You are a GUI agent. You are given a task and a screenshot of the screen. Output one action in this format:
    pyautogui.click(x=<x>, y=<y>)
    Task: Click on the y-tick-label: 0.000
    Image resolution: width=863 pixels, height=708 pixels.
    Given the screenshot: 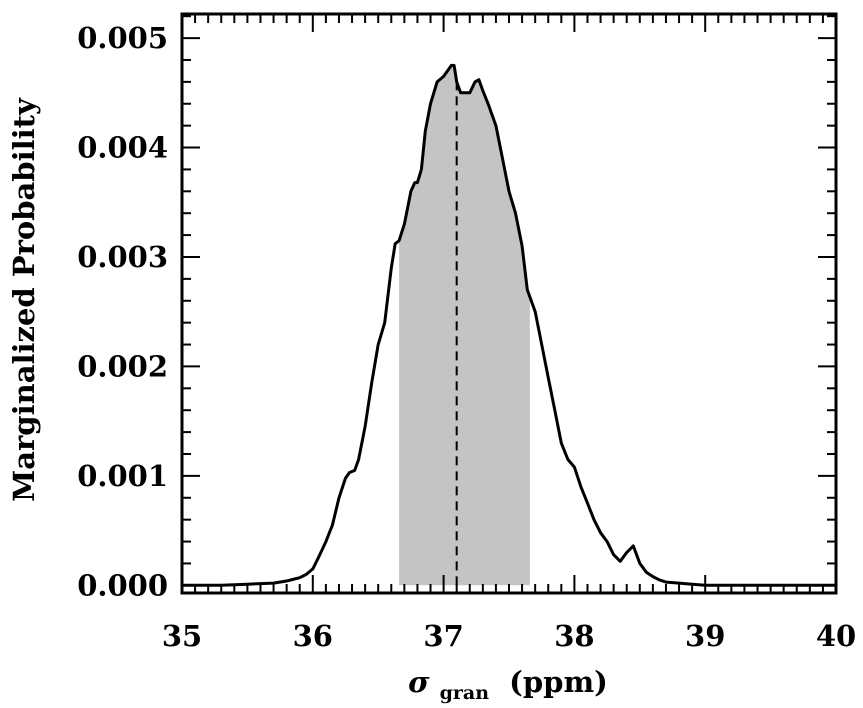 What is the action you would take?
    pyautogui.click(x=122, y=585)
    